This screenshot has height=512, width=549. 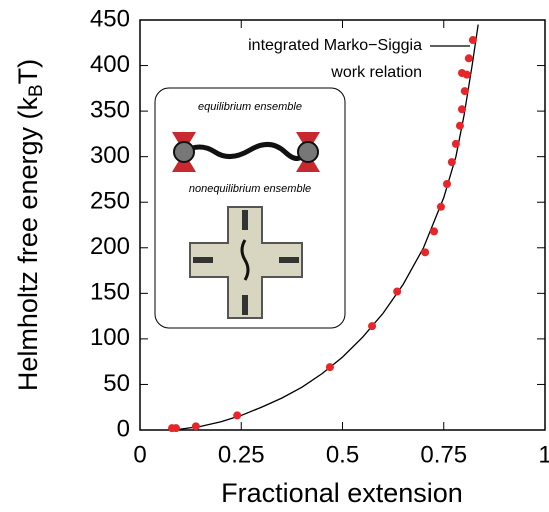 I want to click on x-tick-label: 0.75, so click(x=443, y=454).